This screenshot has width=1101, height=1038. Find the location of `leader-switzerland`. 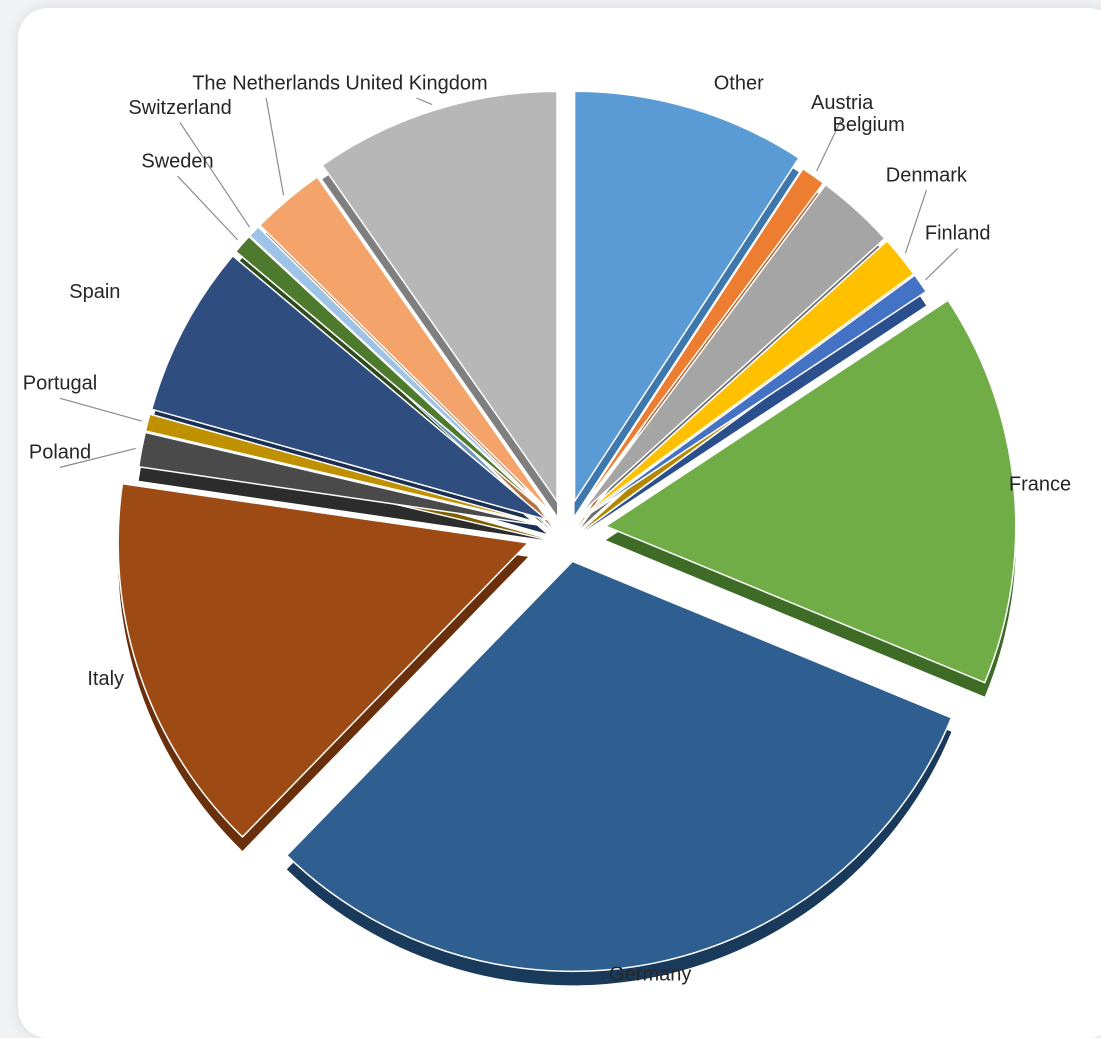

leader-switzerland is located at coordinates (215, 175).